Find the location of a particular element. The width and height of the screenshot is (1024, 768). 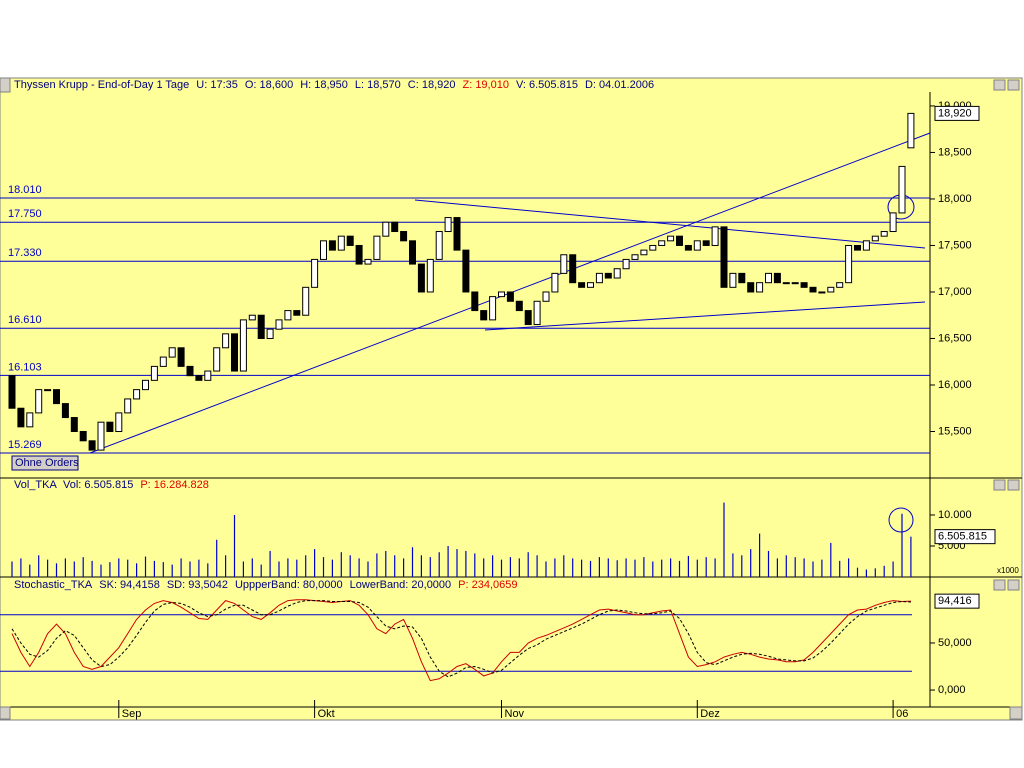

level-label: 16.103 is located at coordinates (25, 367).